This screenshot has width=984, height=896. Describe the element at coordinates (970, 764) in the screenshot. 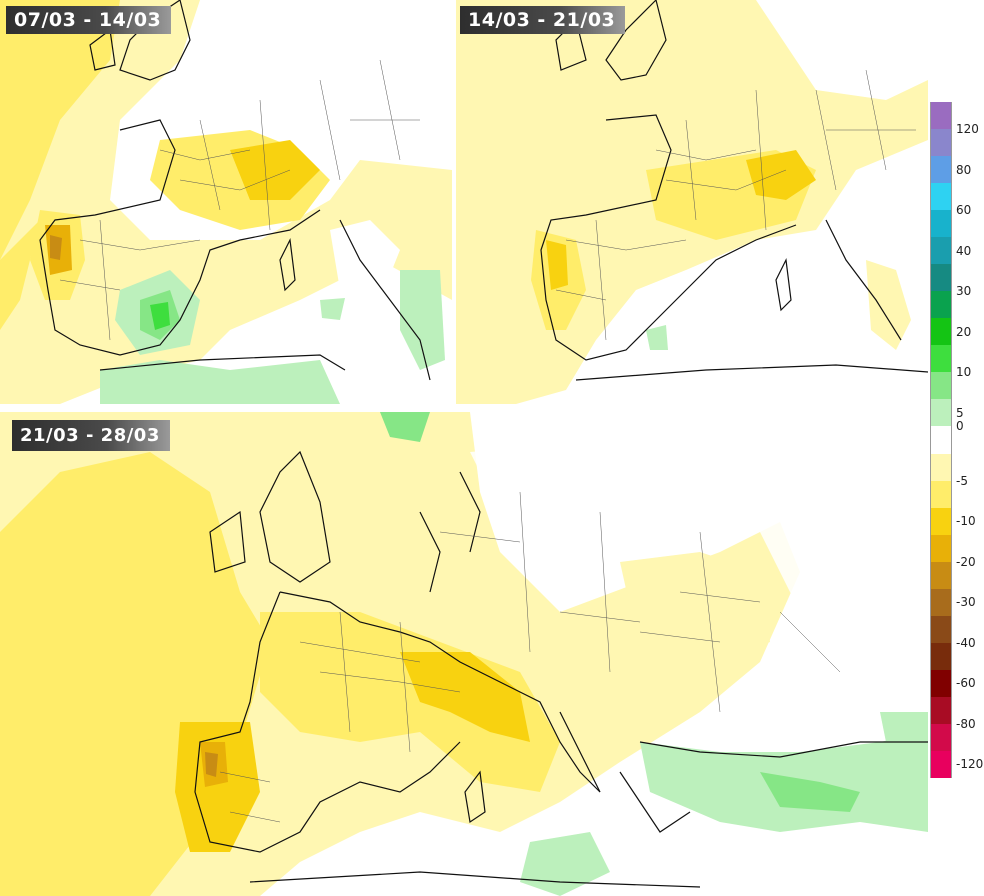

I see `legend-tick-label: -120` at that location.